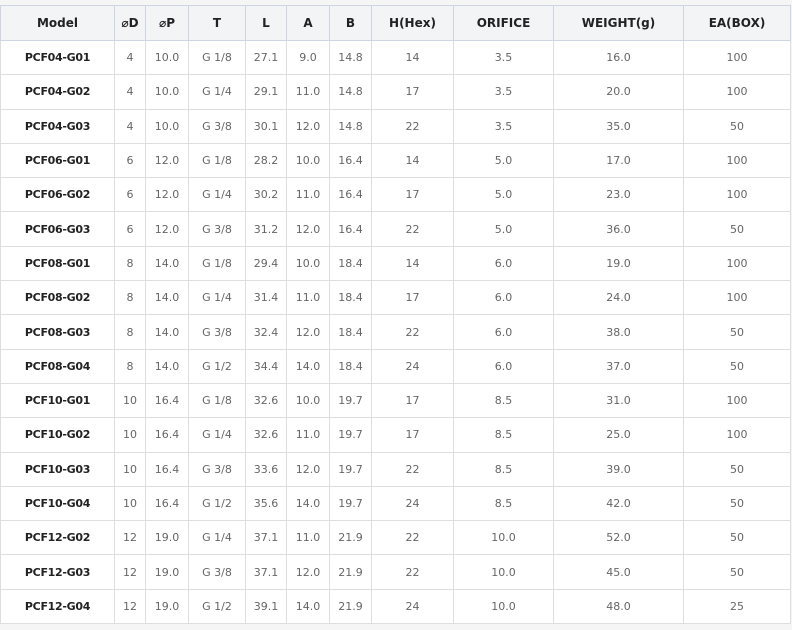 Image resolution: width=792 pixels, height=630 pixels. Describe the element at coordinates (57, 366) in the screenshot. I see `cell-model: PCF08-G04` at that location.